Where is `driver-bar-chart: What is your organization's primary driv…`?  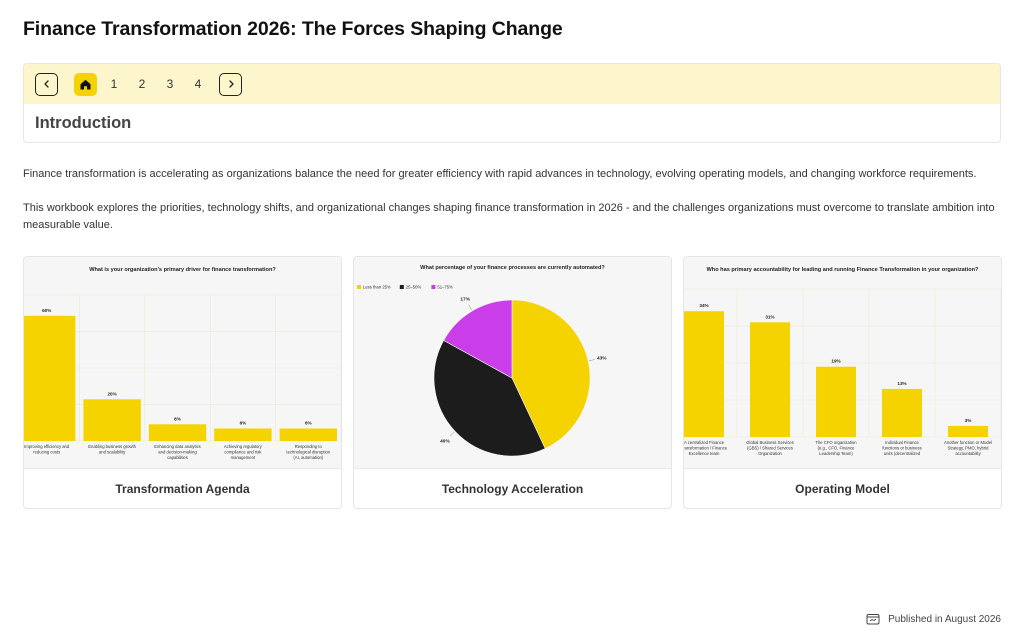 driver-bar-chart: What is your organization's primary driv… is located at coordinates (182, 363).